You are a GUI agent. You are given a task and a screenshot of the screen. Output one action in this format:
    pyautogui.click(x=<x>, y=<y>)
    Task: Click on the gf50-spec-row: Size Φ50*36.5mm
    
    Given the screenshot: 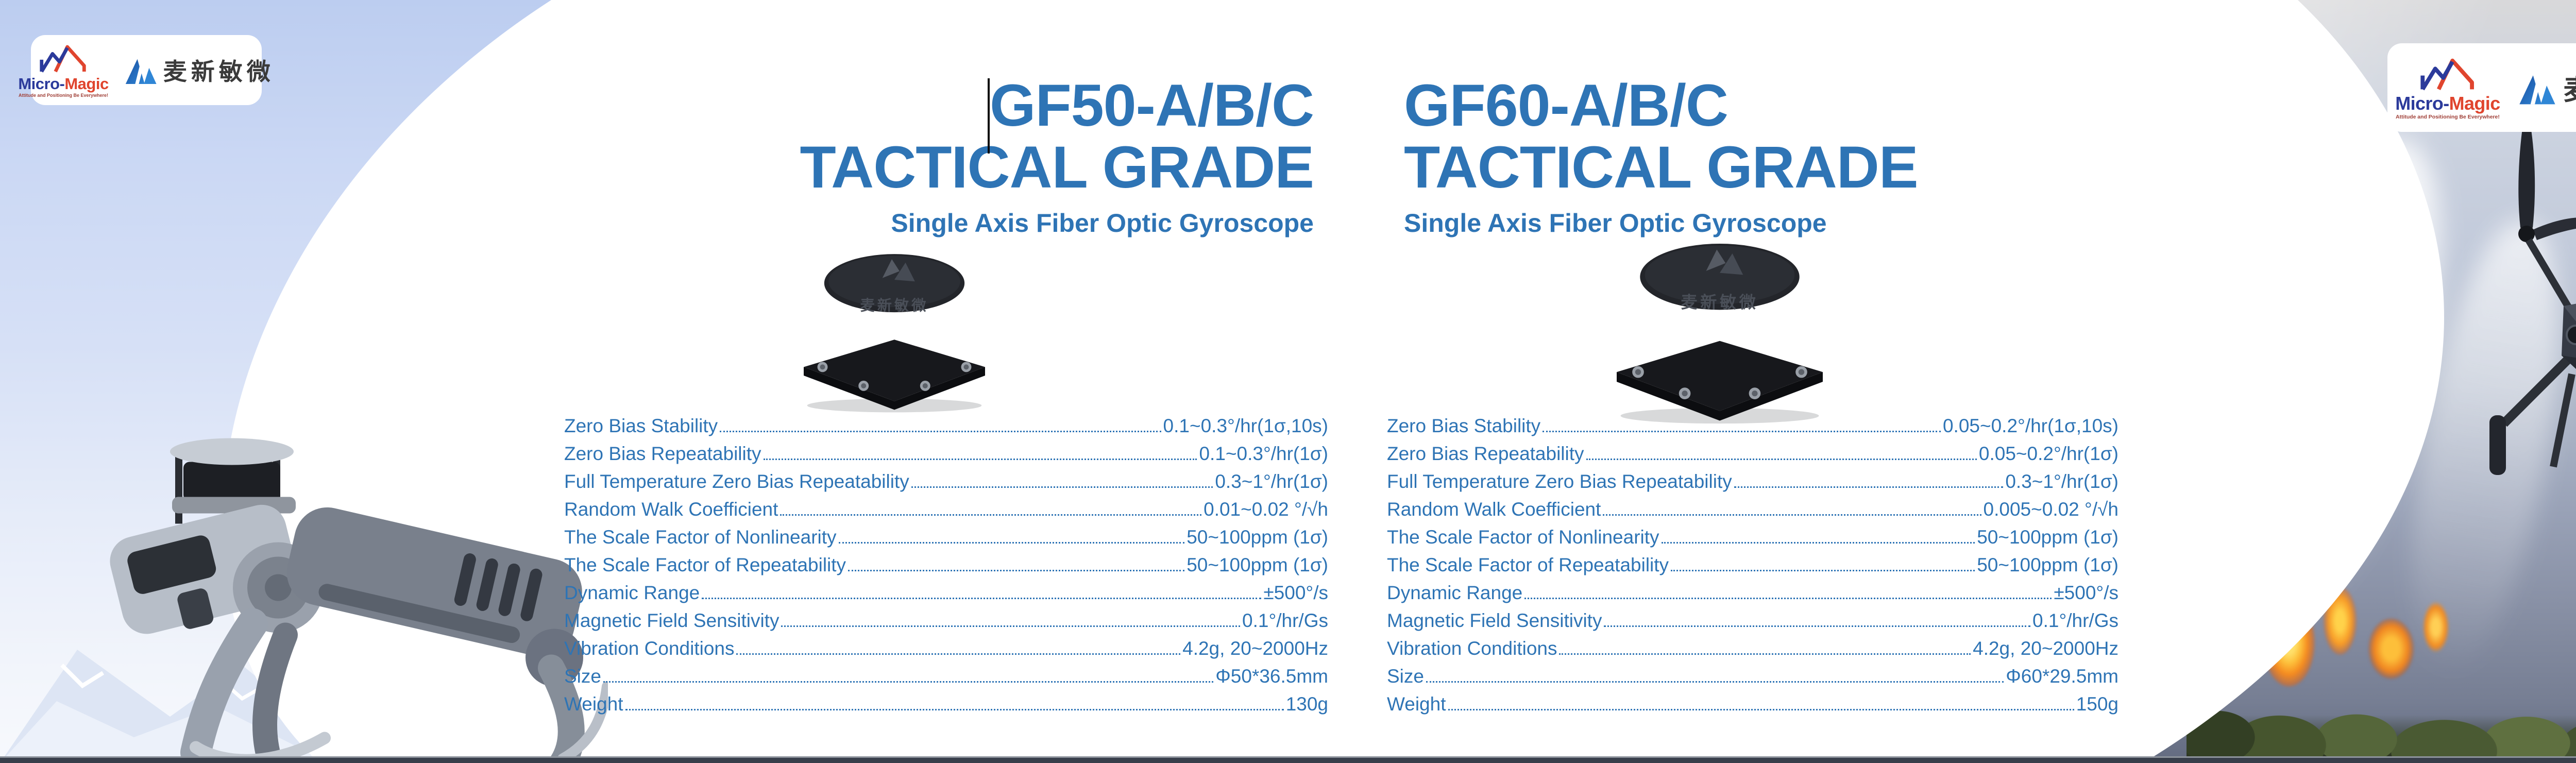 What is the action you would take?
    pyautogui.click(x=946, y=679)
    